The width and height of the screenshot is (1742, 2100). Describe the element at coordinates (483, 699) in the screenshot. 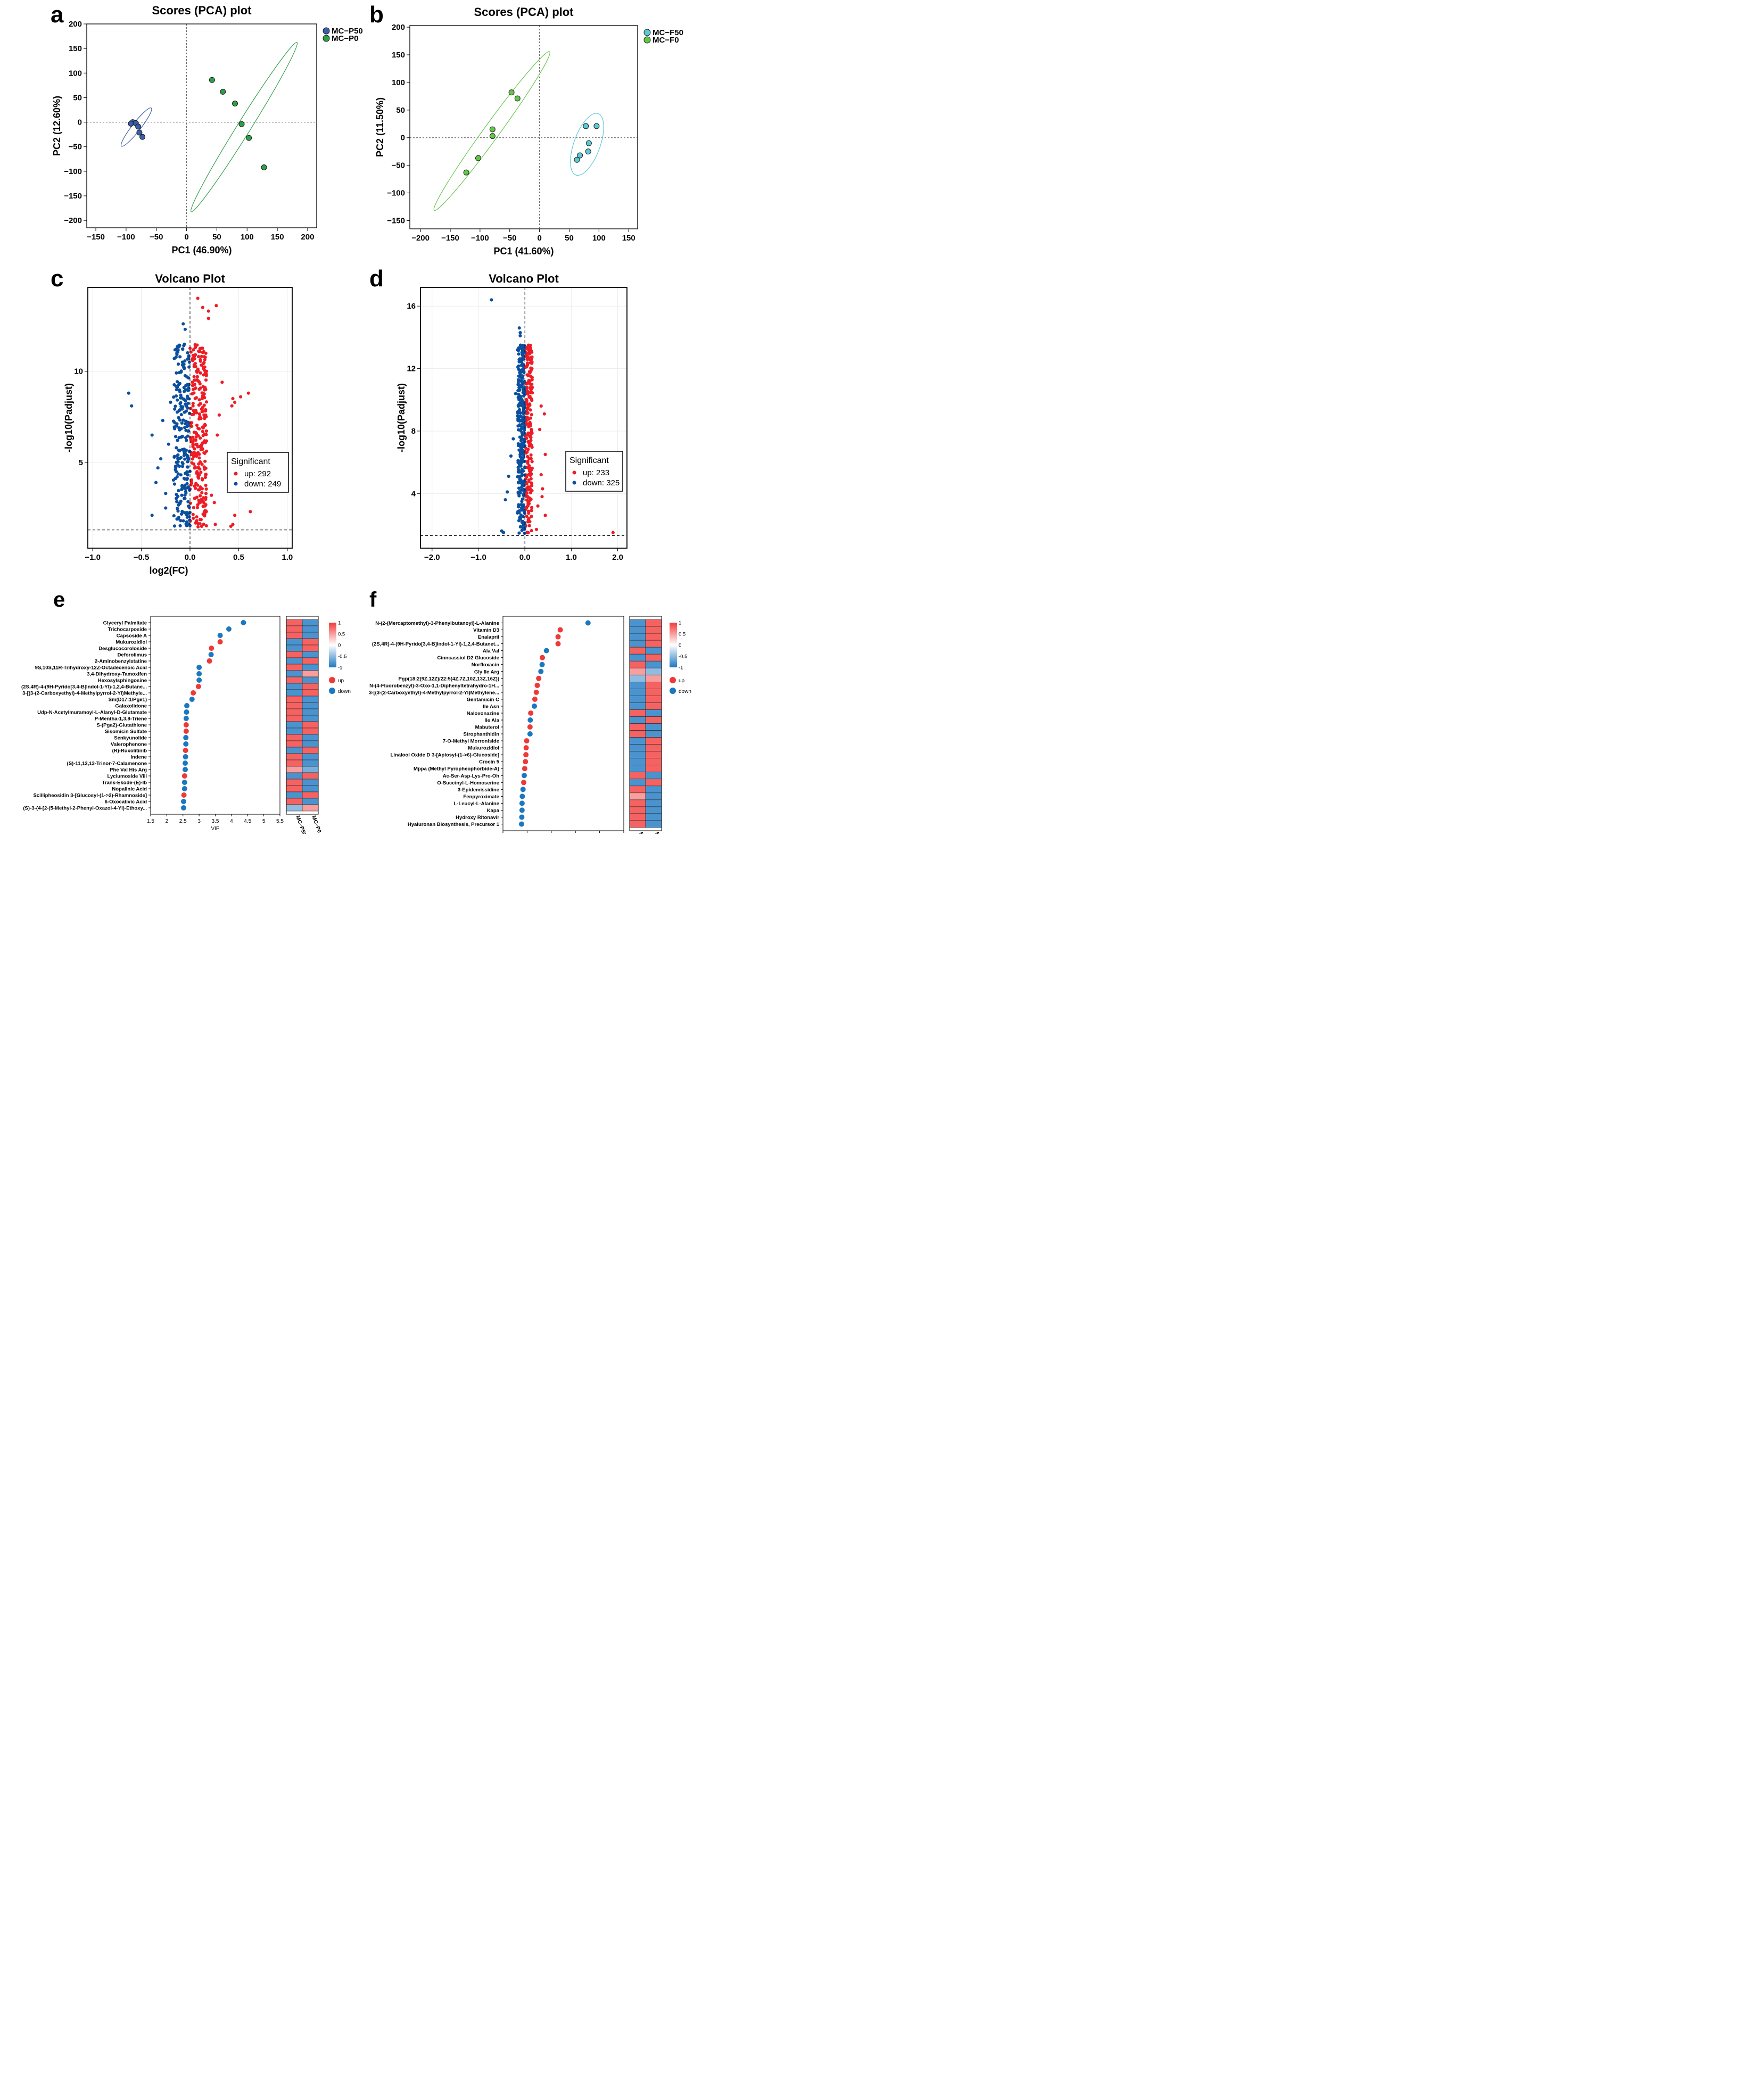

I see `metabolite-label: Gentamicin C` at that location.